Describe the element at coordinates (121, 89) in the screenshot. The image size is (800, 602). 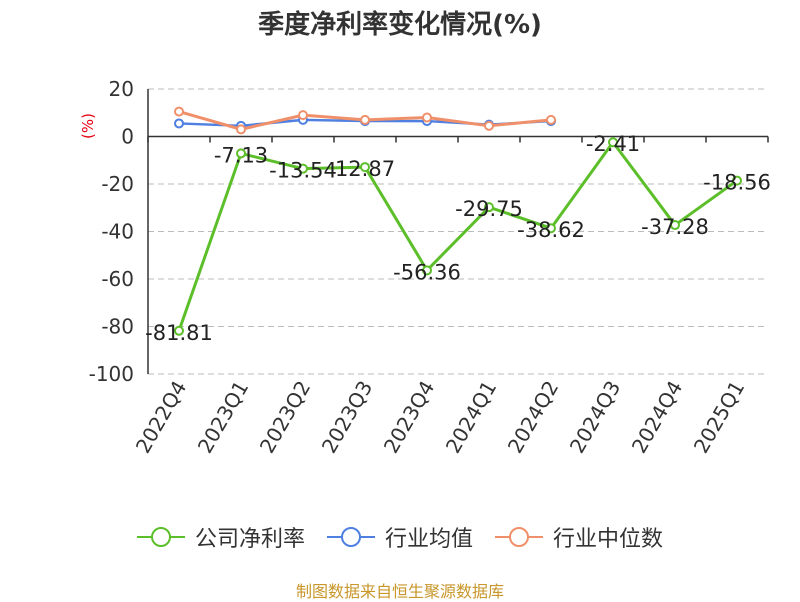
I see `y-tick-label: 20` at that location.